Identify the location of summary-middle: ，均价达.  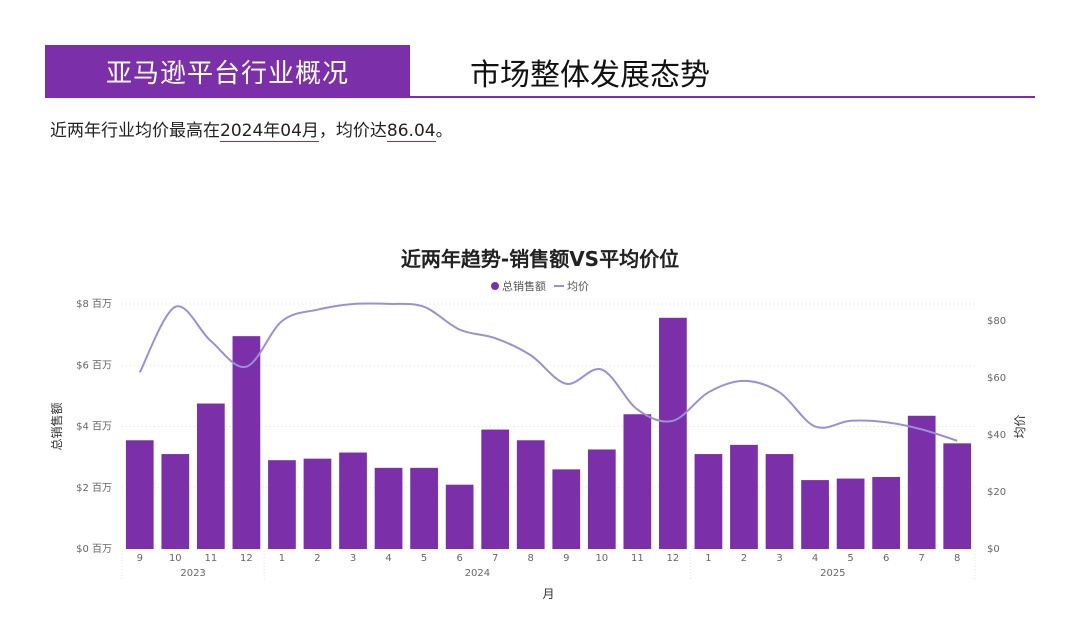
(352, 131).